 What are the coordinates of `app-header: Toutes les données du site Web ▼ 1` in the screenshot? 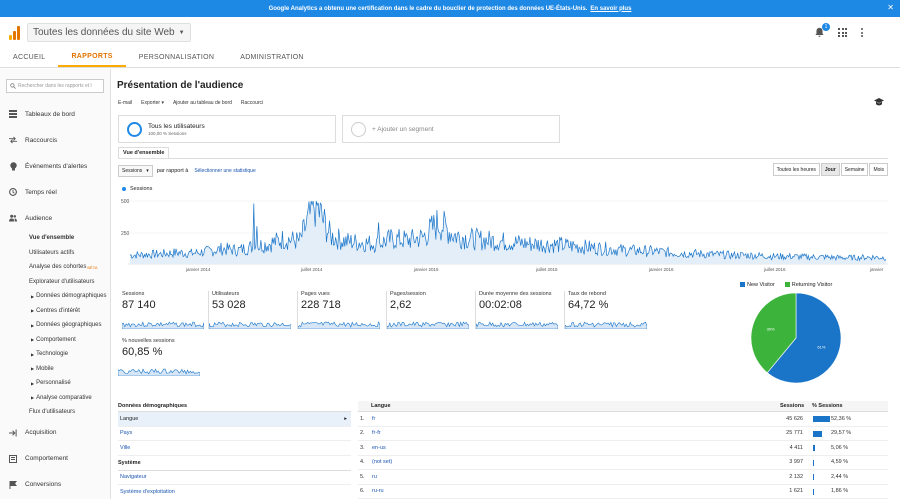 It's located at (450, 32).